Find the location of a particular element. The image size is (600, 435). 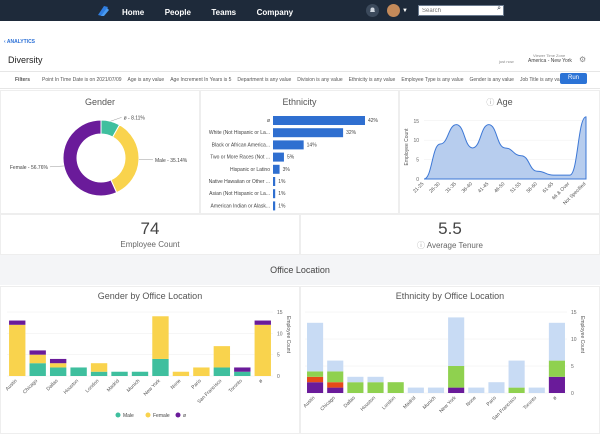

y-tick: 0 is located at coordinates (278, 377).